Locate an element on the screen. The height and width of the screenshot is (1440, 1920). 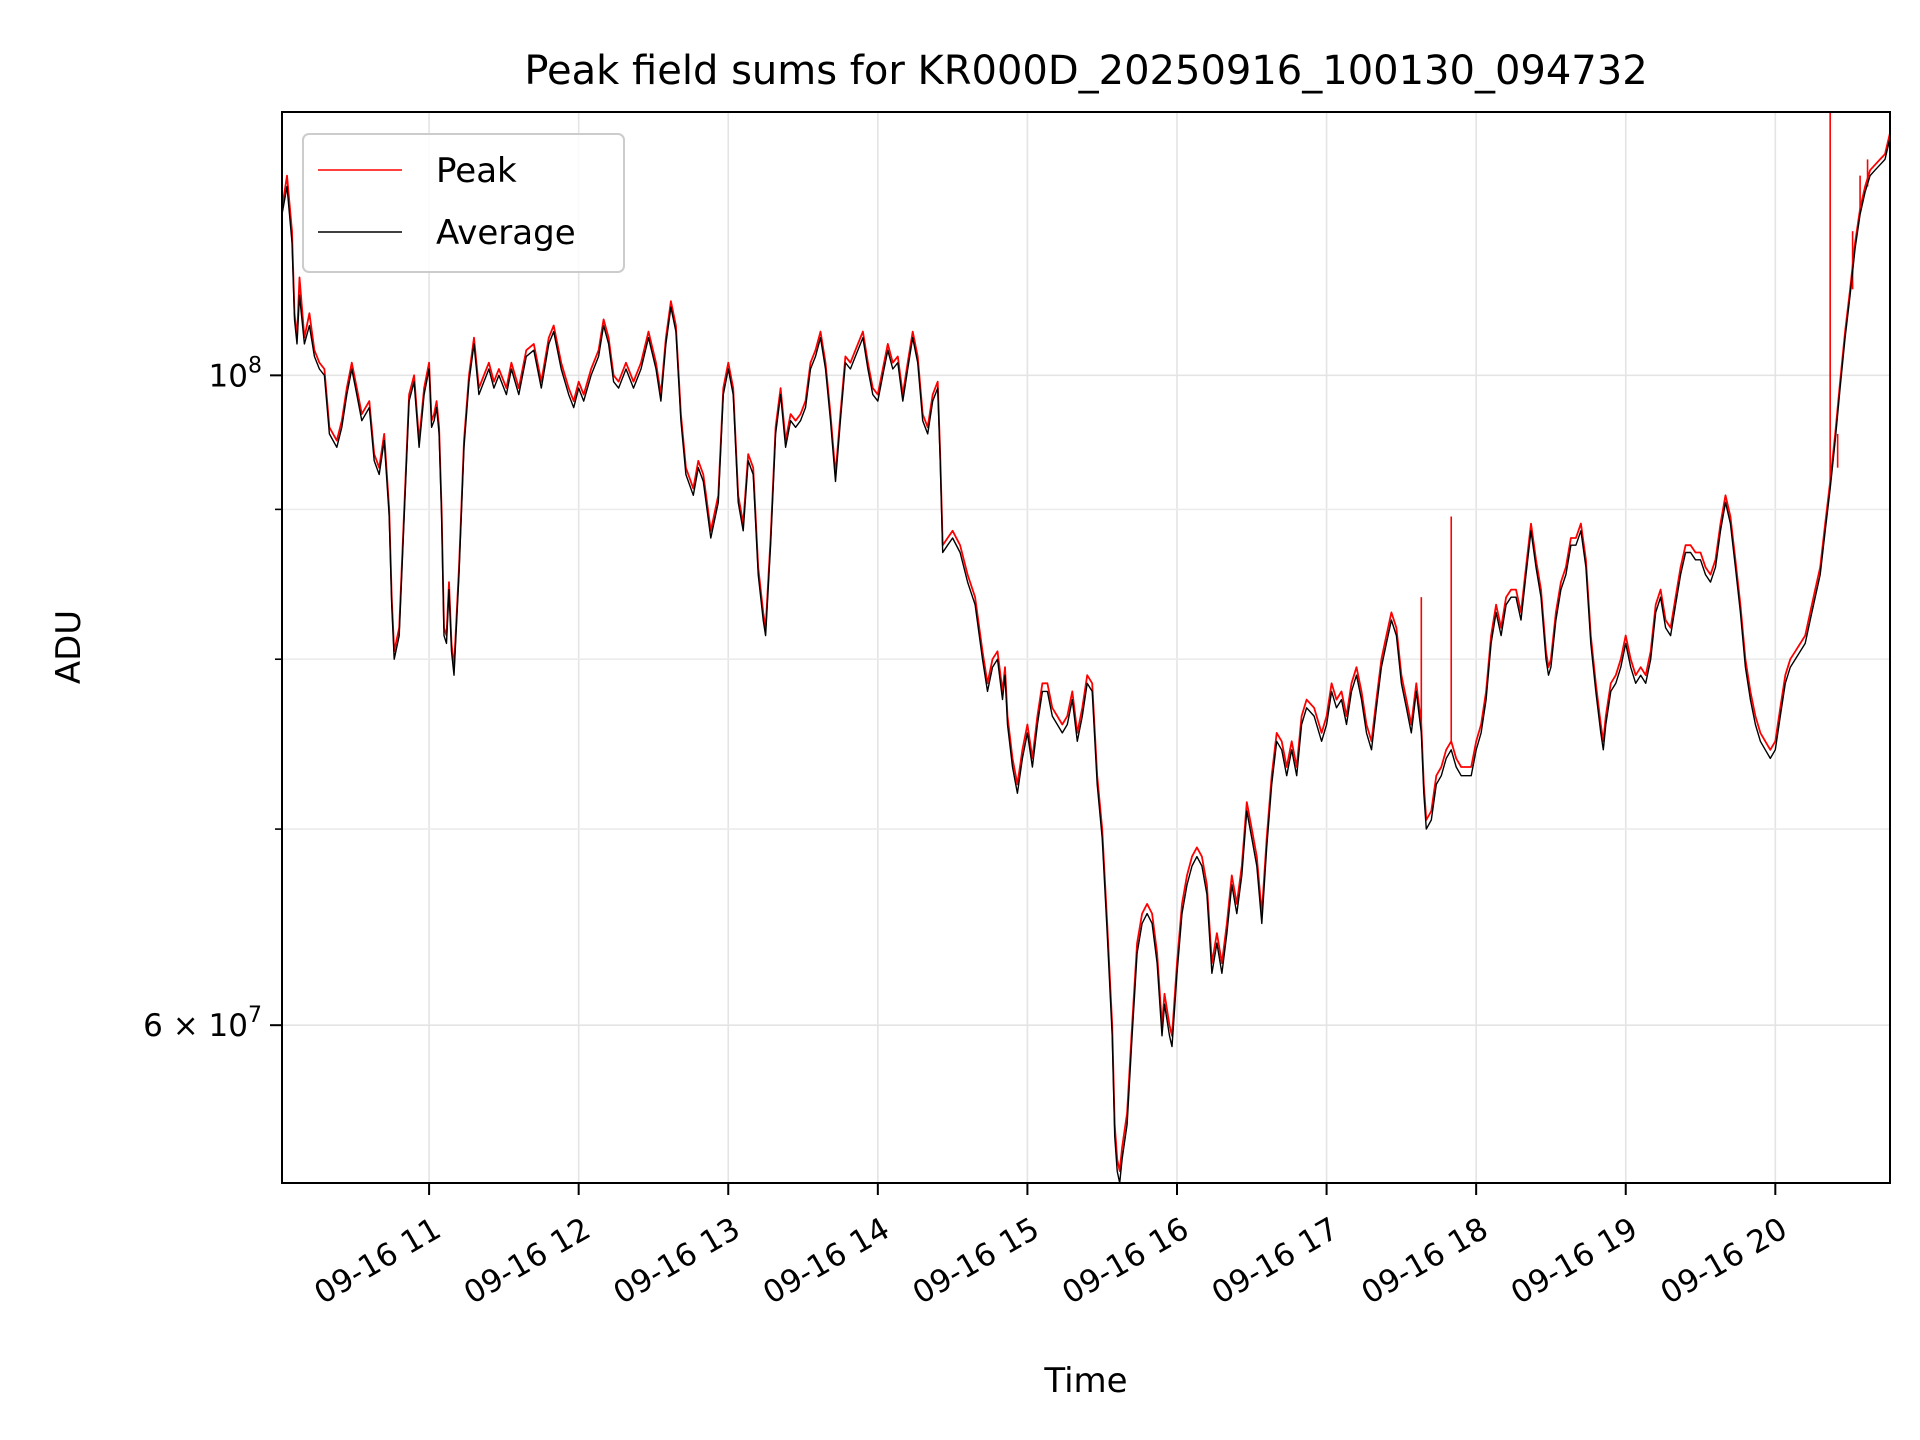
legend: Peak Average is located at coordinates (463, 203).